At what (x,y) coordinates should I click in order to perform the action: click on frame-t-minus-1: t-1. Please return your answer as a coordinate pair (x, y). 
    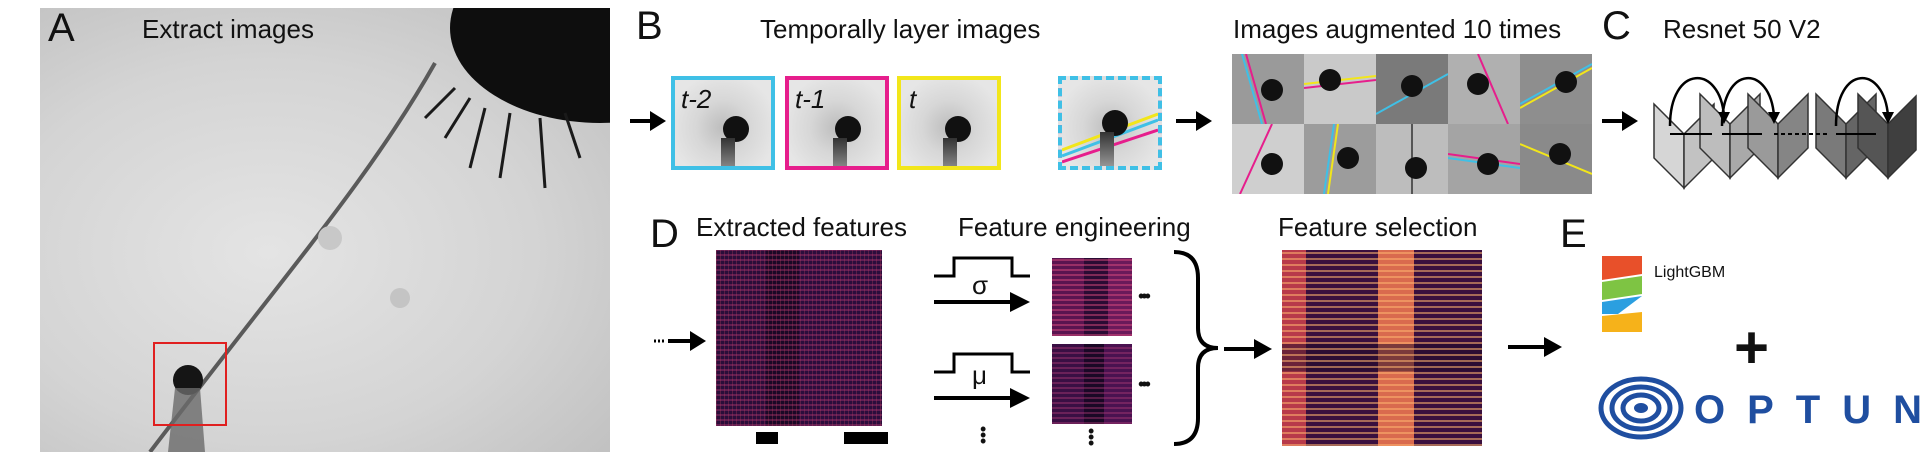
    Looking at the image, I should click on (837, 123).